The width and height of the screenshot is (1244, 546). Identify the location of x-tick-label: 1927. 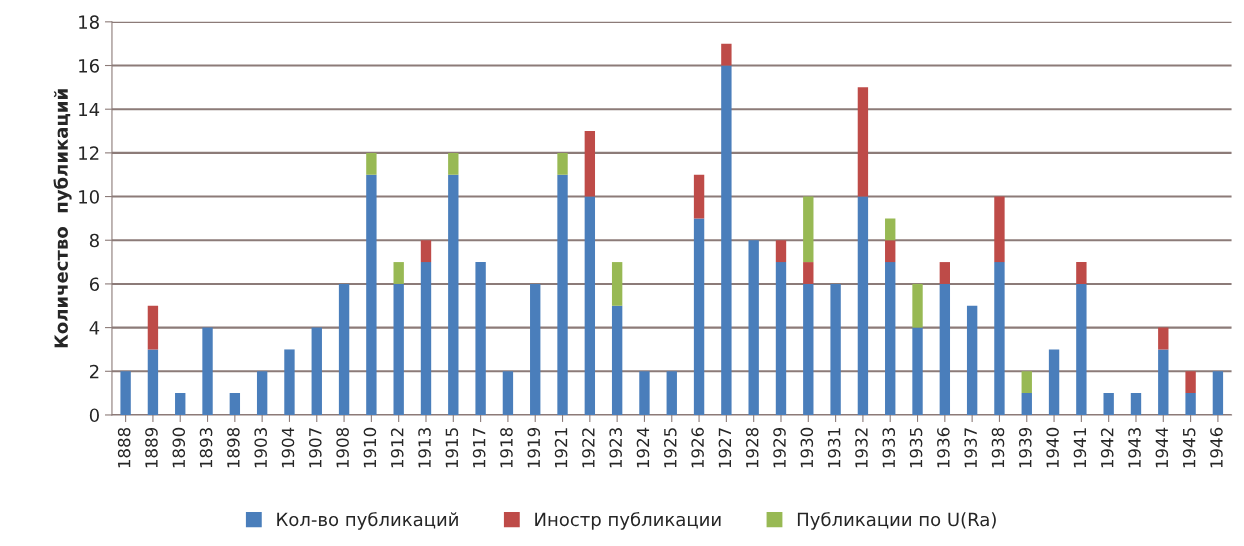
(725, 448).